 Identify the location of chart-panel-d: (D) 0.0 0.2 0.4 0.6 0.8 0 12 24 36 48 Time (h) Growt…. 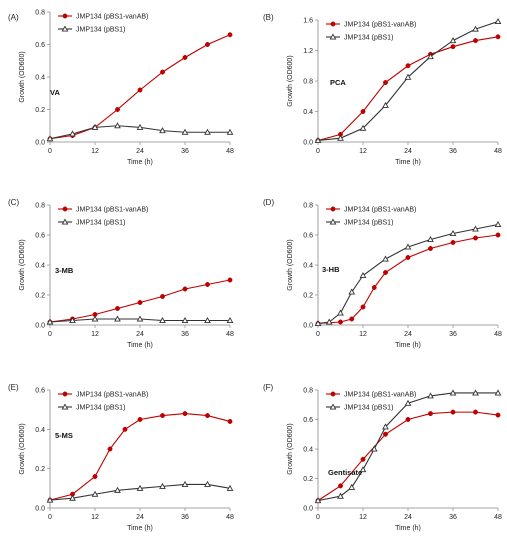
(382, 273).